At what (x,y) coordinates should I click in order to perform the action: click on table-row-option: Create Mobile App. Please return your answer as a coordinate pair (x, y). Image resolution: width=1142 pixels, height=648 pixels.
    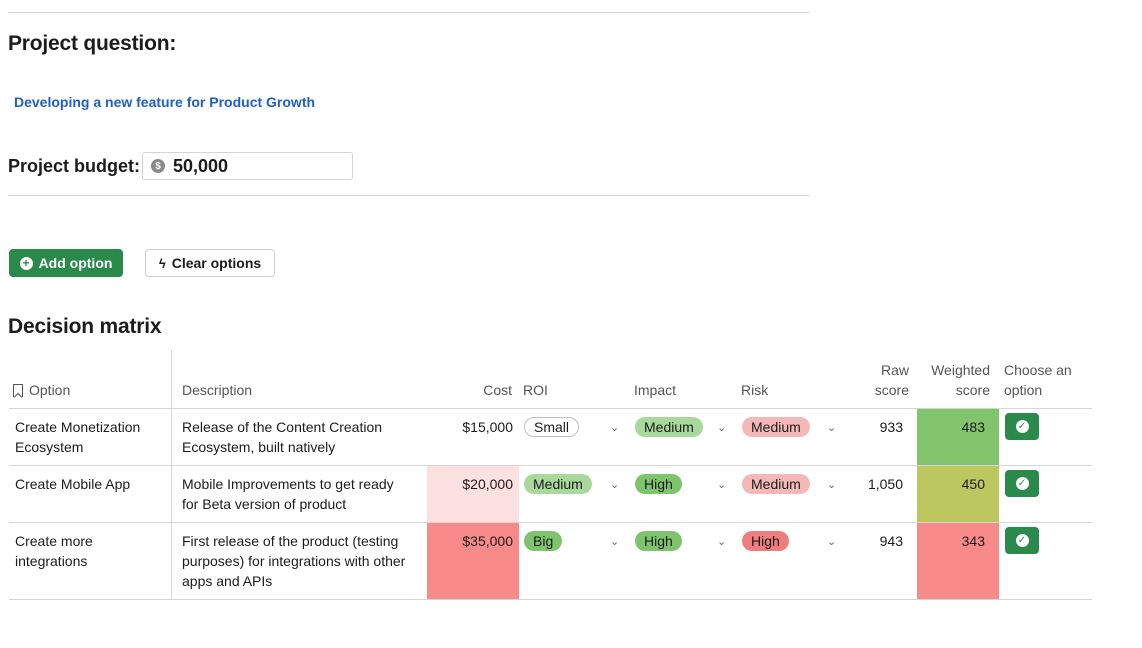
    Looking at the image, I should click on (72, 484).